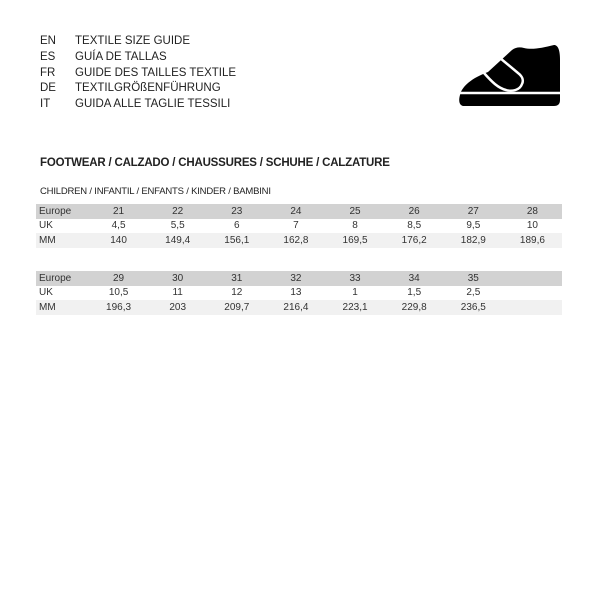 The height and width of the screenshot is (600, 600). What do you see at coordinates (119, 225) in the screenshot?
I see `size-cell: 4,5` at bounding box center [119, 225].